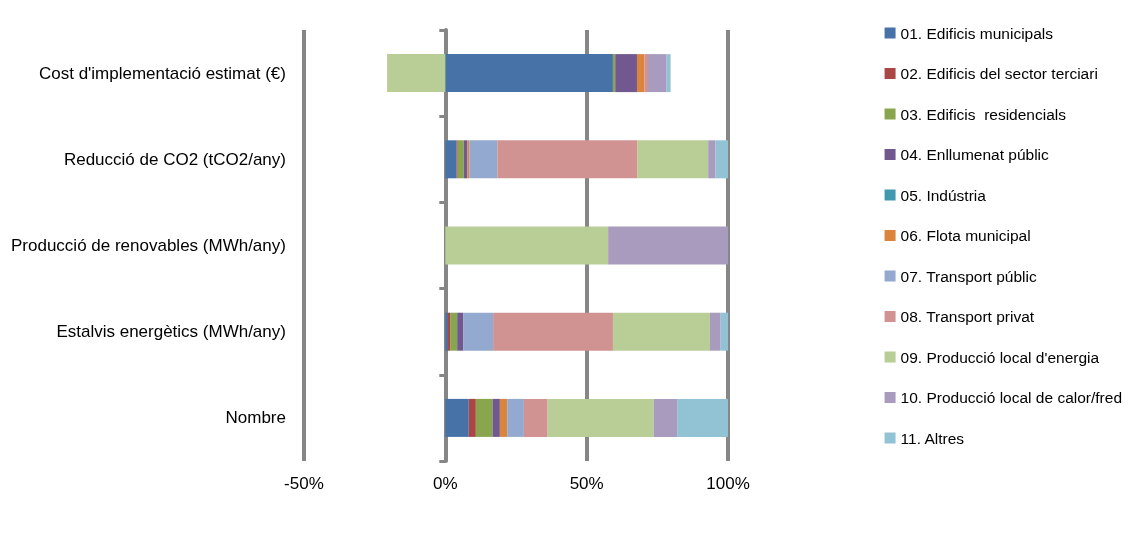 This screenshot has height=539, width=1140. Describe the element at coordinates (304, 483) in the screenshot. I see `x-tick-label: -50%` at that location.